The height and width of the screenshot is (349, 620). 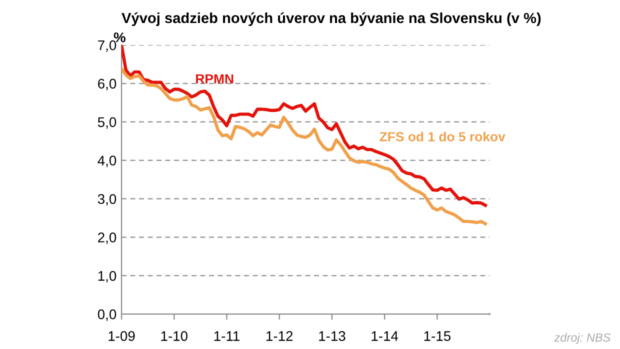 What do you see at coordinates (107, 84) in the screenshot?
I see `y-tick-label: 6,0` at bounding box center [107, 84].